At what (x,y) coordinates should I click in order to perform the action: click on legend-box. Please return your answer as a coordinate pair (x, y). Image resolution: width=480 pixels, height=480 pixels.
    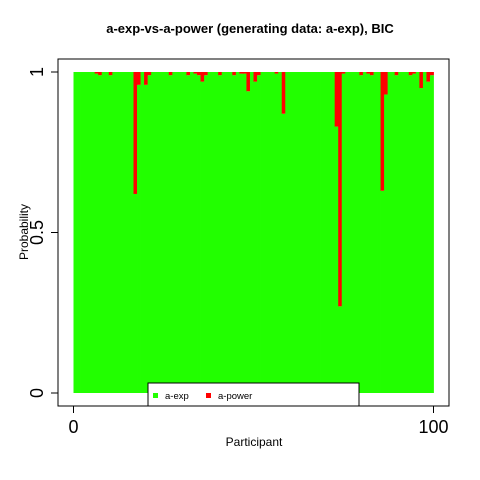
    Looking at the image, I should click on (253, 394).